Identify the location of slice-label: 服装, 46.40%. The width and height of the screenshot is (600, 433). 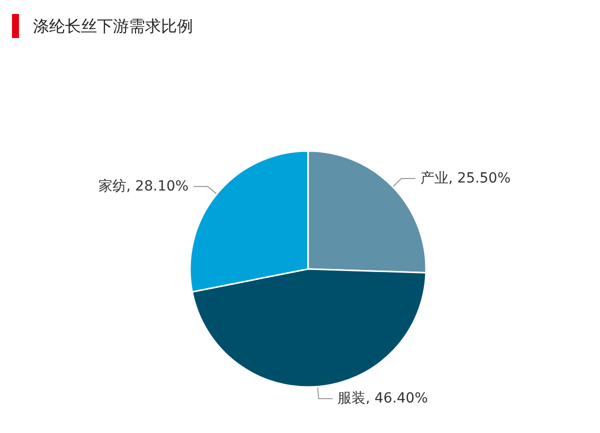
(383, 398).